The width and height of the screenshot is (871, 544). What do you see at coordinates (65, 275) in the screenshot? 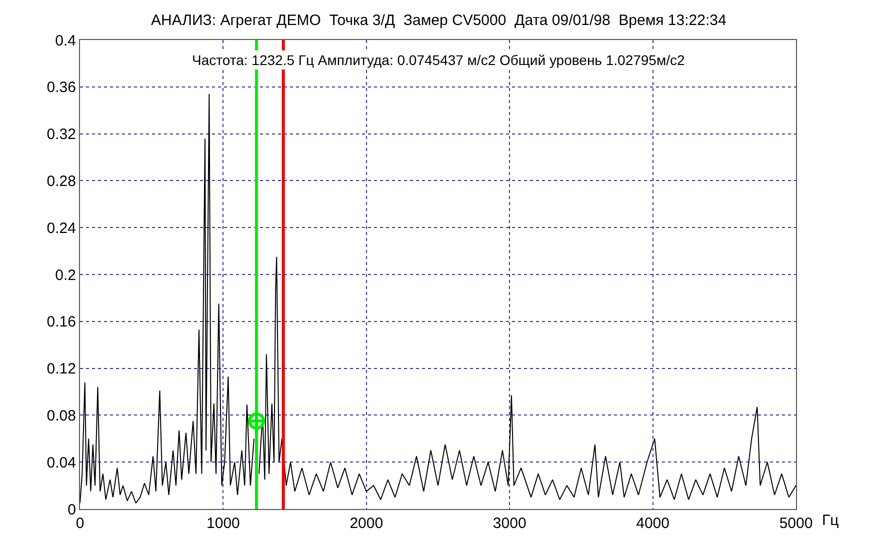
I see `y-tick-label: 0.2` at bounding box center [65, 275].